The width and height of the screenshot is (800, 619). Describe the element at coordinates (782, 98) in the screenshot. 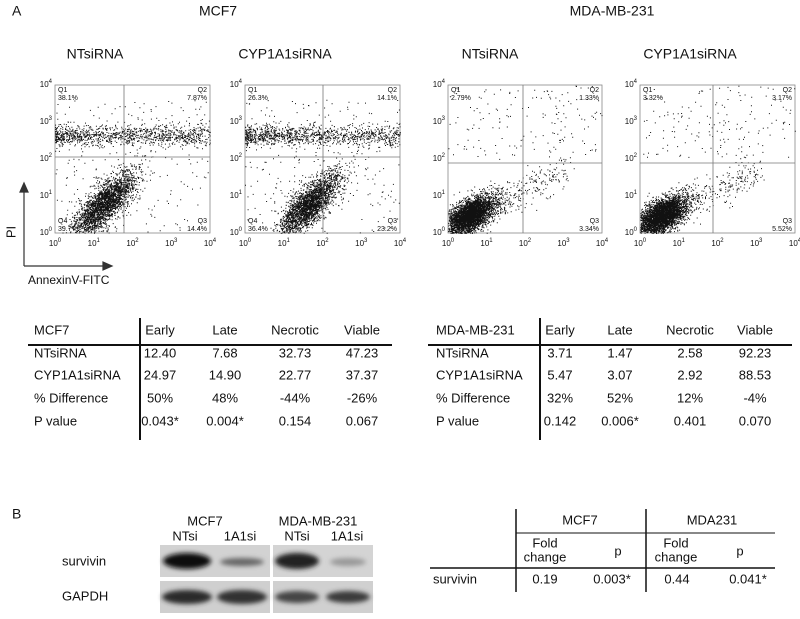

I see `quadrant-value: 3.17%` at that location.